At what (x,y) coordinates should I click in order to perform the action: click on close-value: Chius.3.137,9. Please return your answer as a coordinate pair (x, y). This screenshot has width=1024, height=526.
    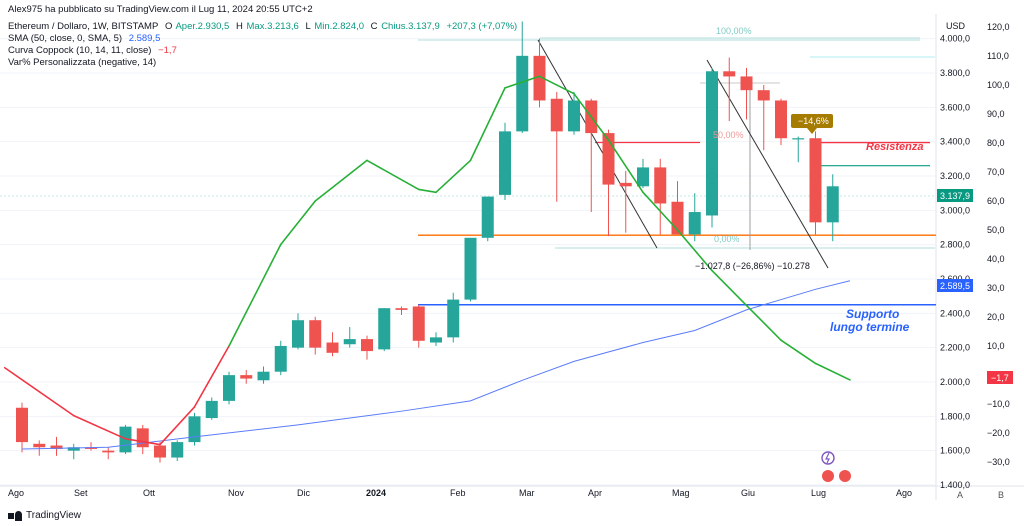
    Looking at the image, I should click on (410, 26).